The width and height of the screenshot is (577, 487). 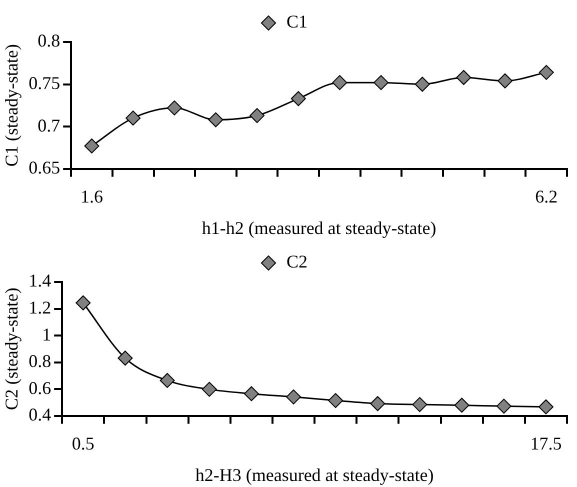 What do you see at coordinates (47, 334) in the screenshot?
I see `y-tick-label: 1` at bounding box center [47, 334].